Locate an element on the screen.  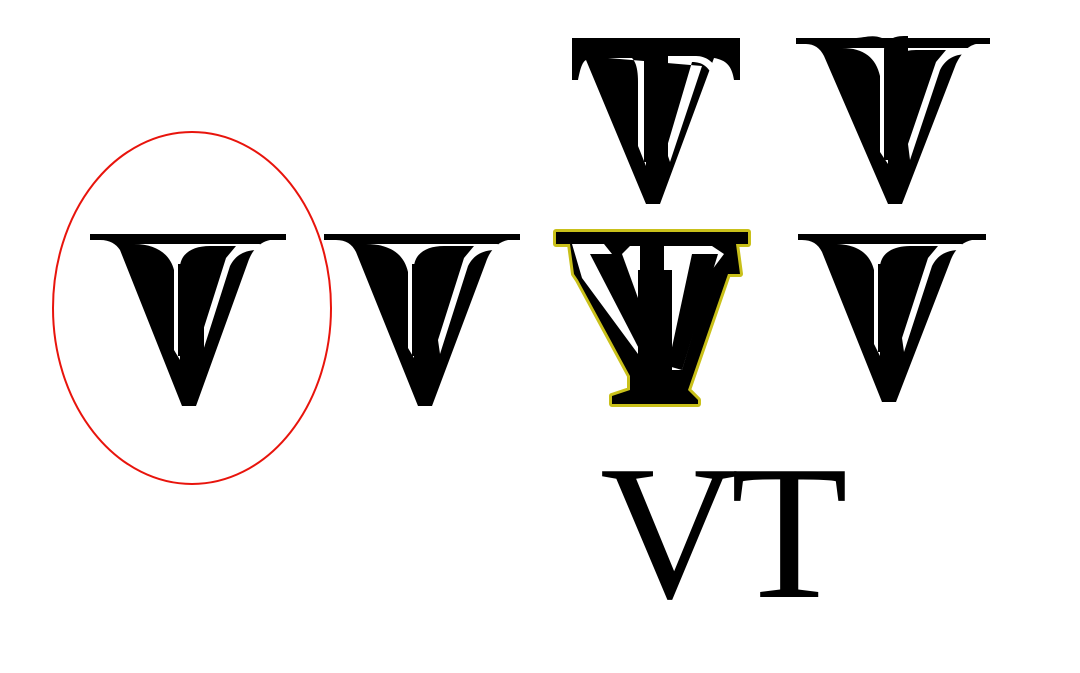
monogram-active-outline is located at coordinates (652, 318).